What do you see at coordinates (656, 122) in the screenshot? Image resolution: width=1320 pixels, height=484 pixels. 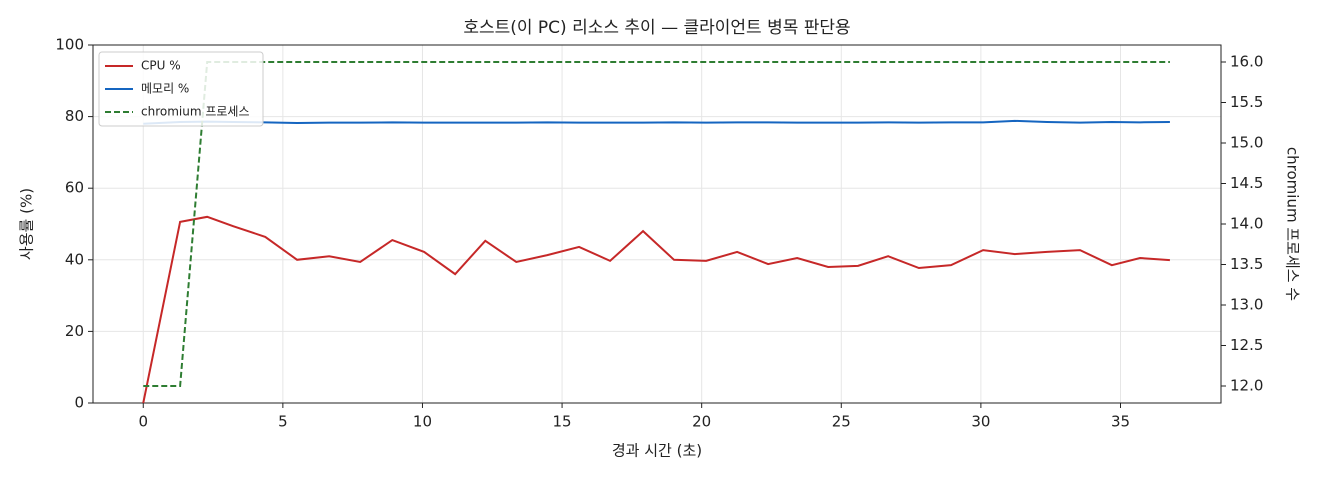 I see `series-line` at bounding box center [656, 122].